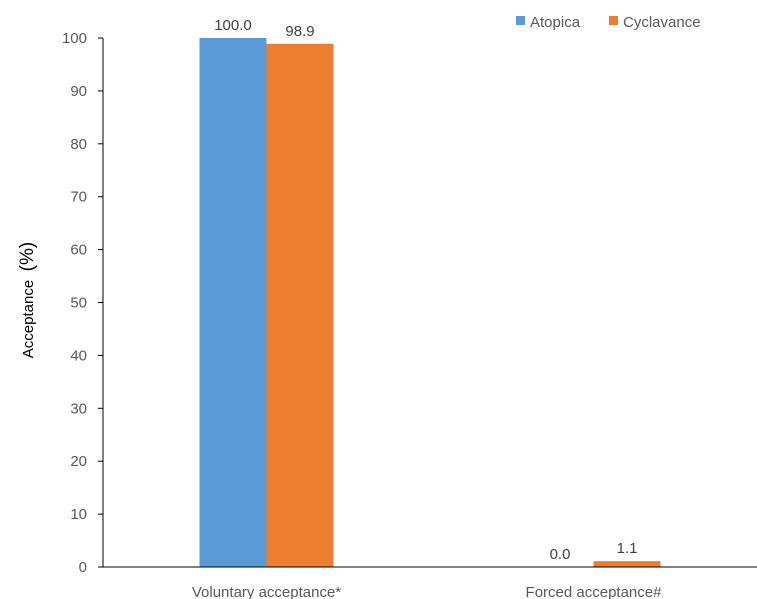  Describe the element at coordinates (613, 20) in the screenshot. I see `legend-swatch-cyclavance` at that location.